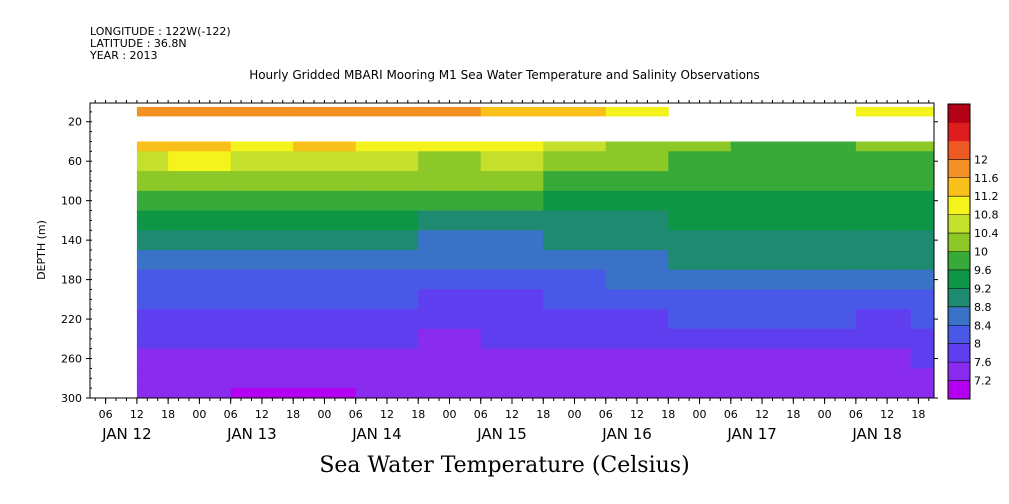 This screenshot has width=1009, height=504. I want to click on y-tick-label: 220, so click(71, 319).